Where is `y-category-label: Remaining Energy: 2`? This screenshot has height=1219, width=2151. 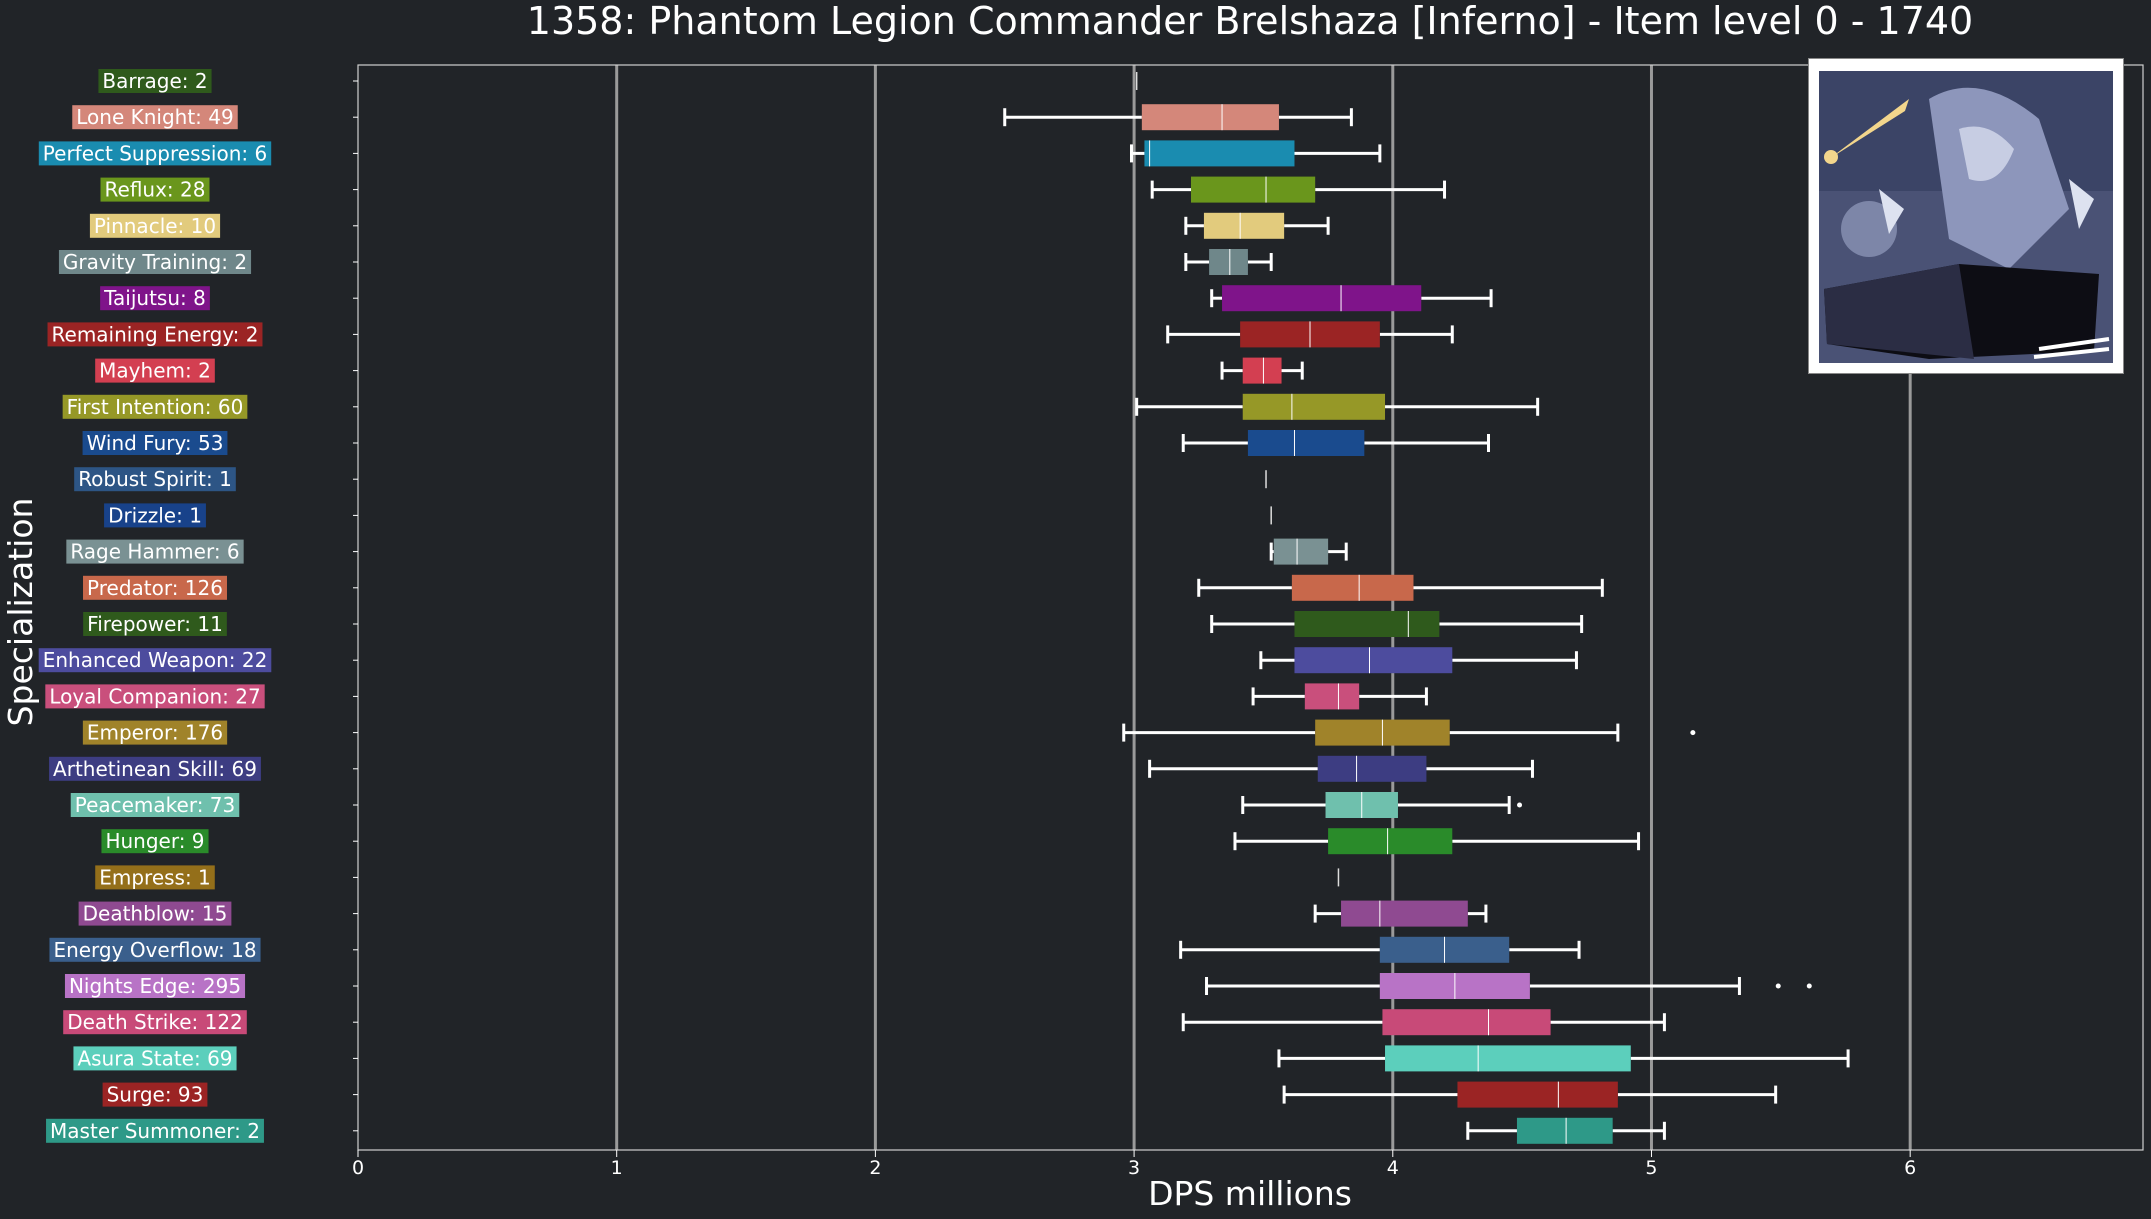 y-category-label: Remaining Energy: 2 is located at coordinates (155, 334).